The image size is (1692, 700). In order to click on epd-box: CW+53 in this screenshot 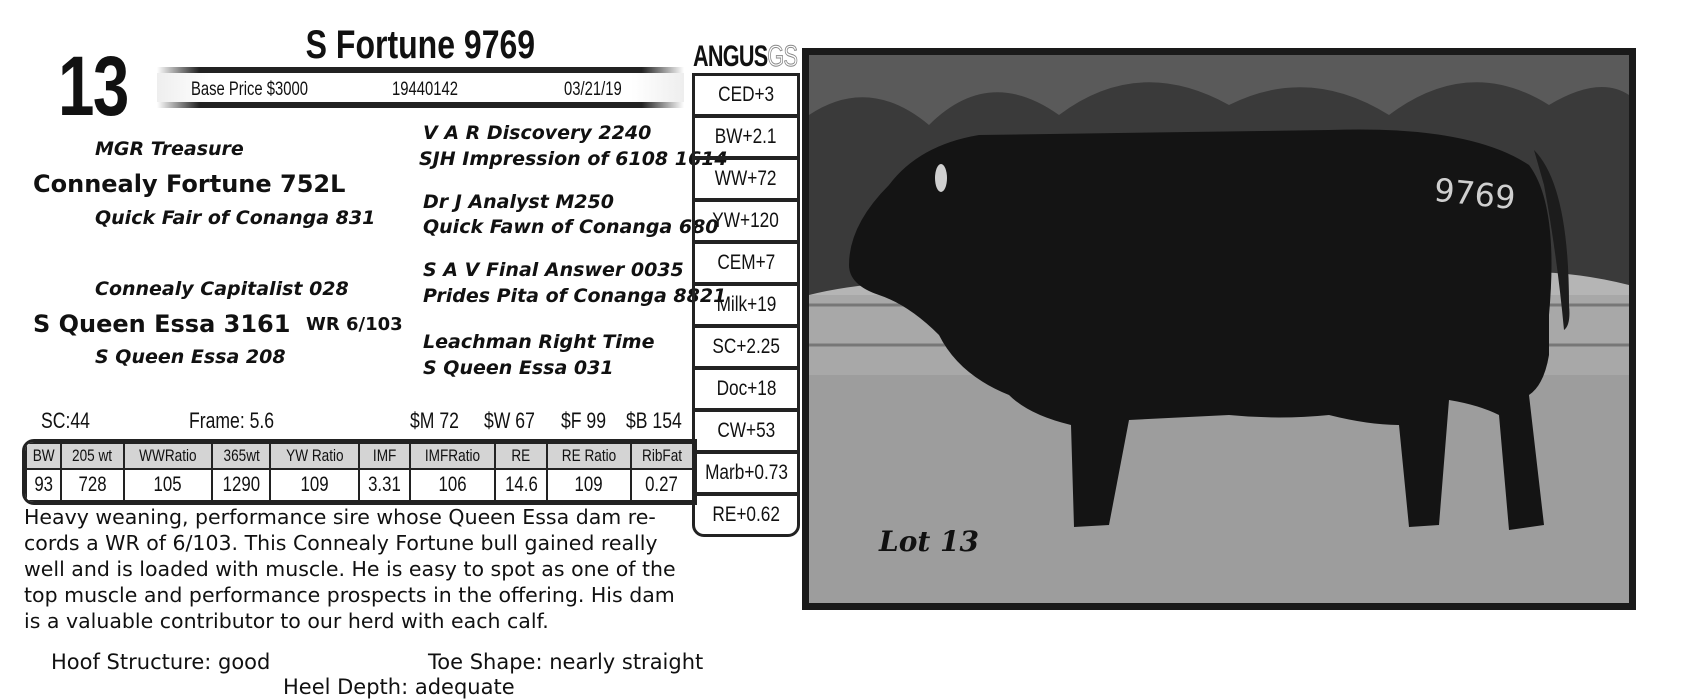, I will do `click(746, 433)`.